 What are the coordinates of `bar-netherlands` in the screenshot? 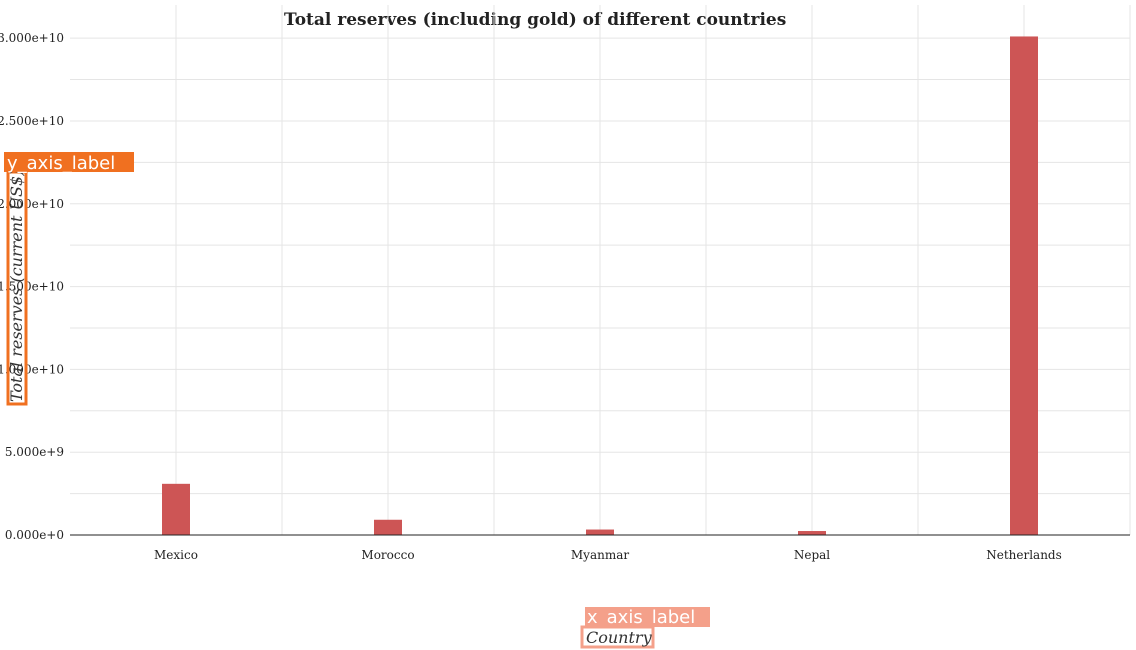 It's located at (1024, 285).